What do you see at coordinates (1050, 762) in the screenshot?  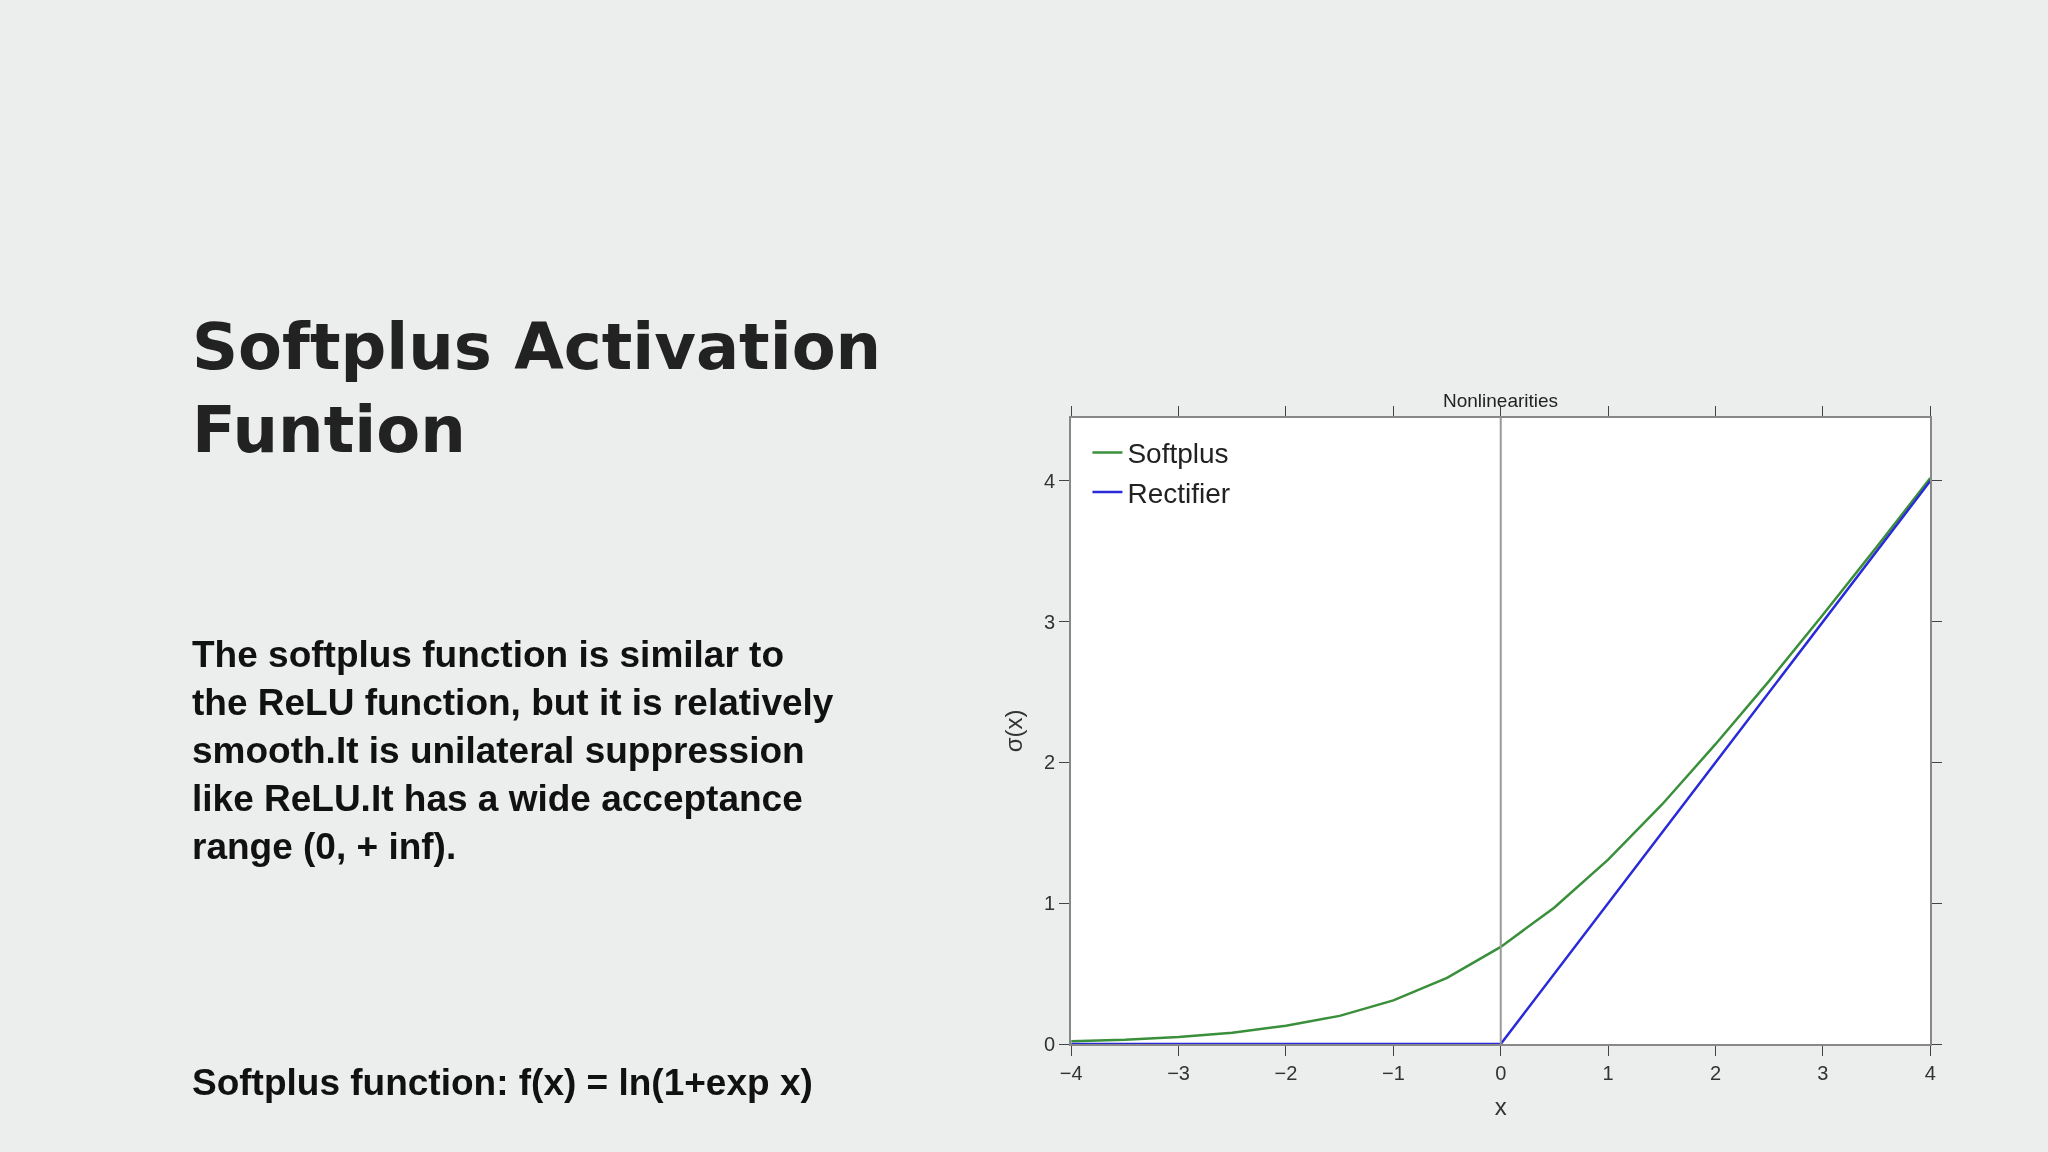 I see `y-tick-label: 2` at bounding box center [1050, 762].